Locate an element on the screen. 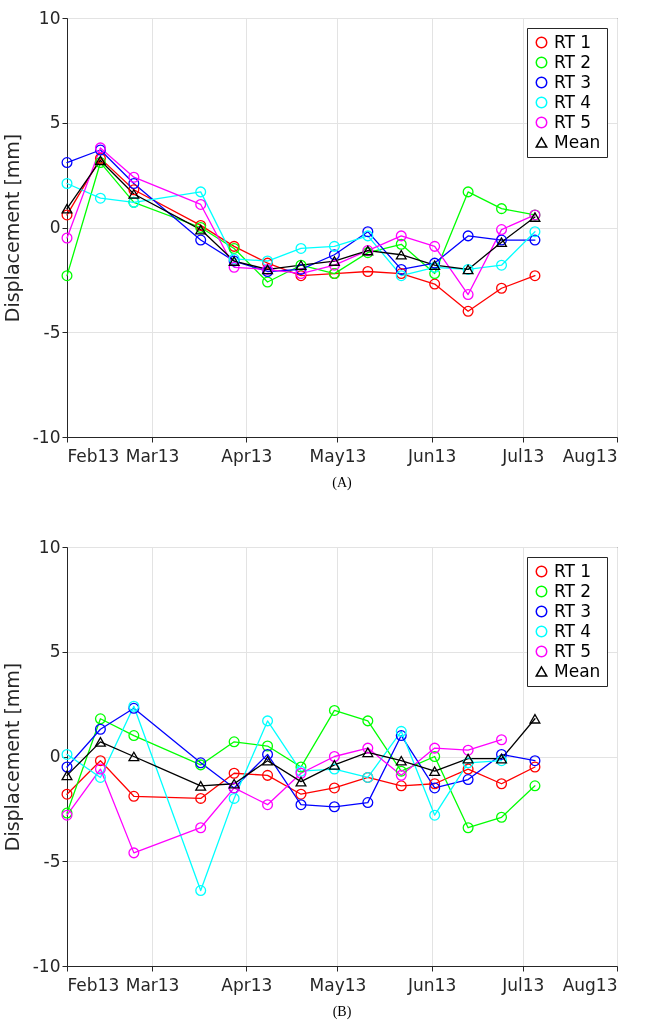 The width and height of the screenshot is (665, 1032). text: (B) is located at coordinates (342, 1012).